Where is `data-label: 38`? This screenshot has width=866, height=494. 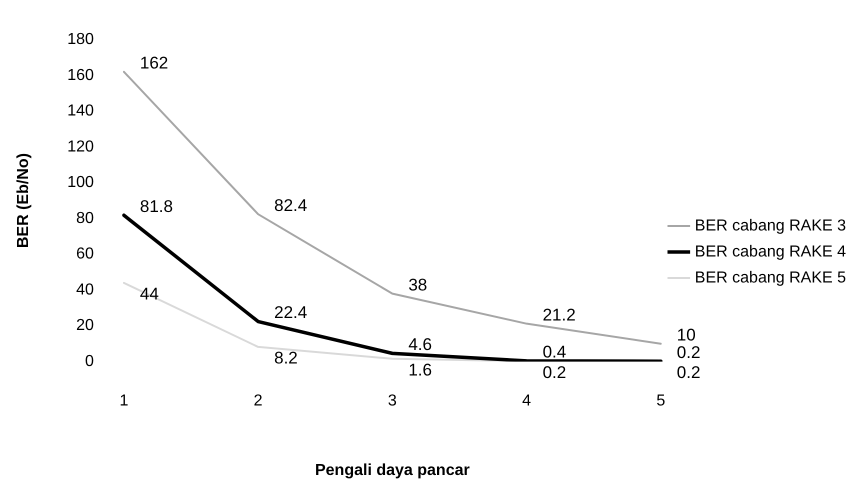
data-label: 38 is located at coordinates (418, 284).